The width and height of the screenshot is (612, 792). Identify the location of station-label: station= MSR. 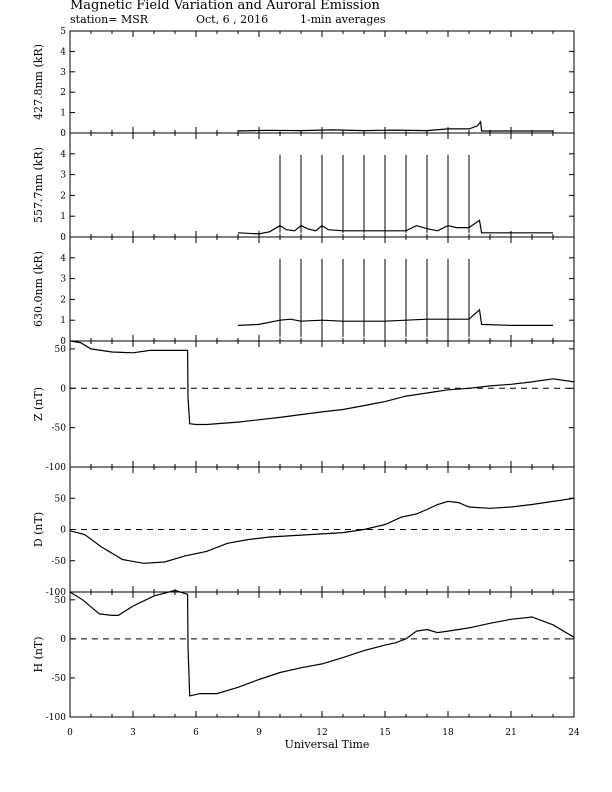
(109, 19).